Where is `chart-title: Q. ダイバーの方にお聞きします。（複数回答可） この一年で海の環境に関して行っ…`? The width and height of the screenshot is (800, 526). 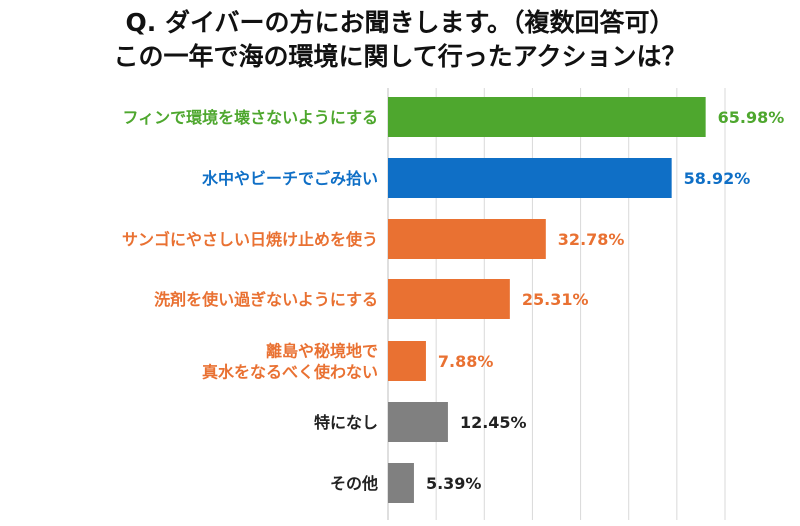 chart-title: Q. ダイバーの方にお聞きします。（複数回答可） この一年で海の環境に関して行っ… is located at coordinates (400, 40).